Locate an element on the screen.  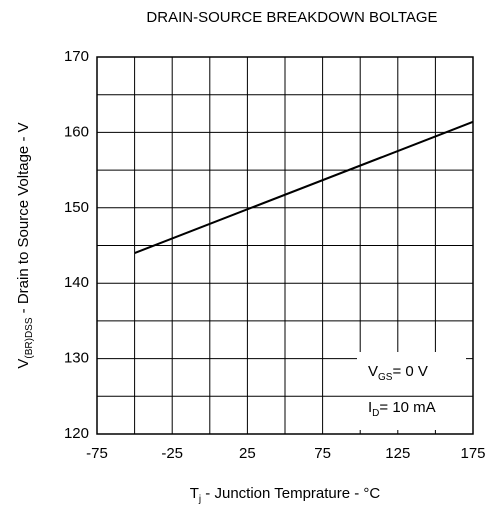
x-axis-label-sub: j is located at coordinates (199, 499).